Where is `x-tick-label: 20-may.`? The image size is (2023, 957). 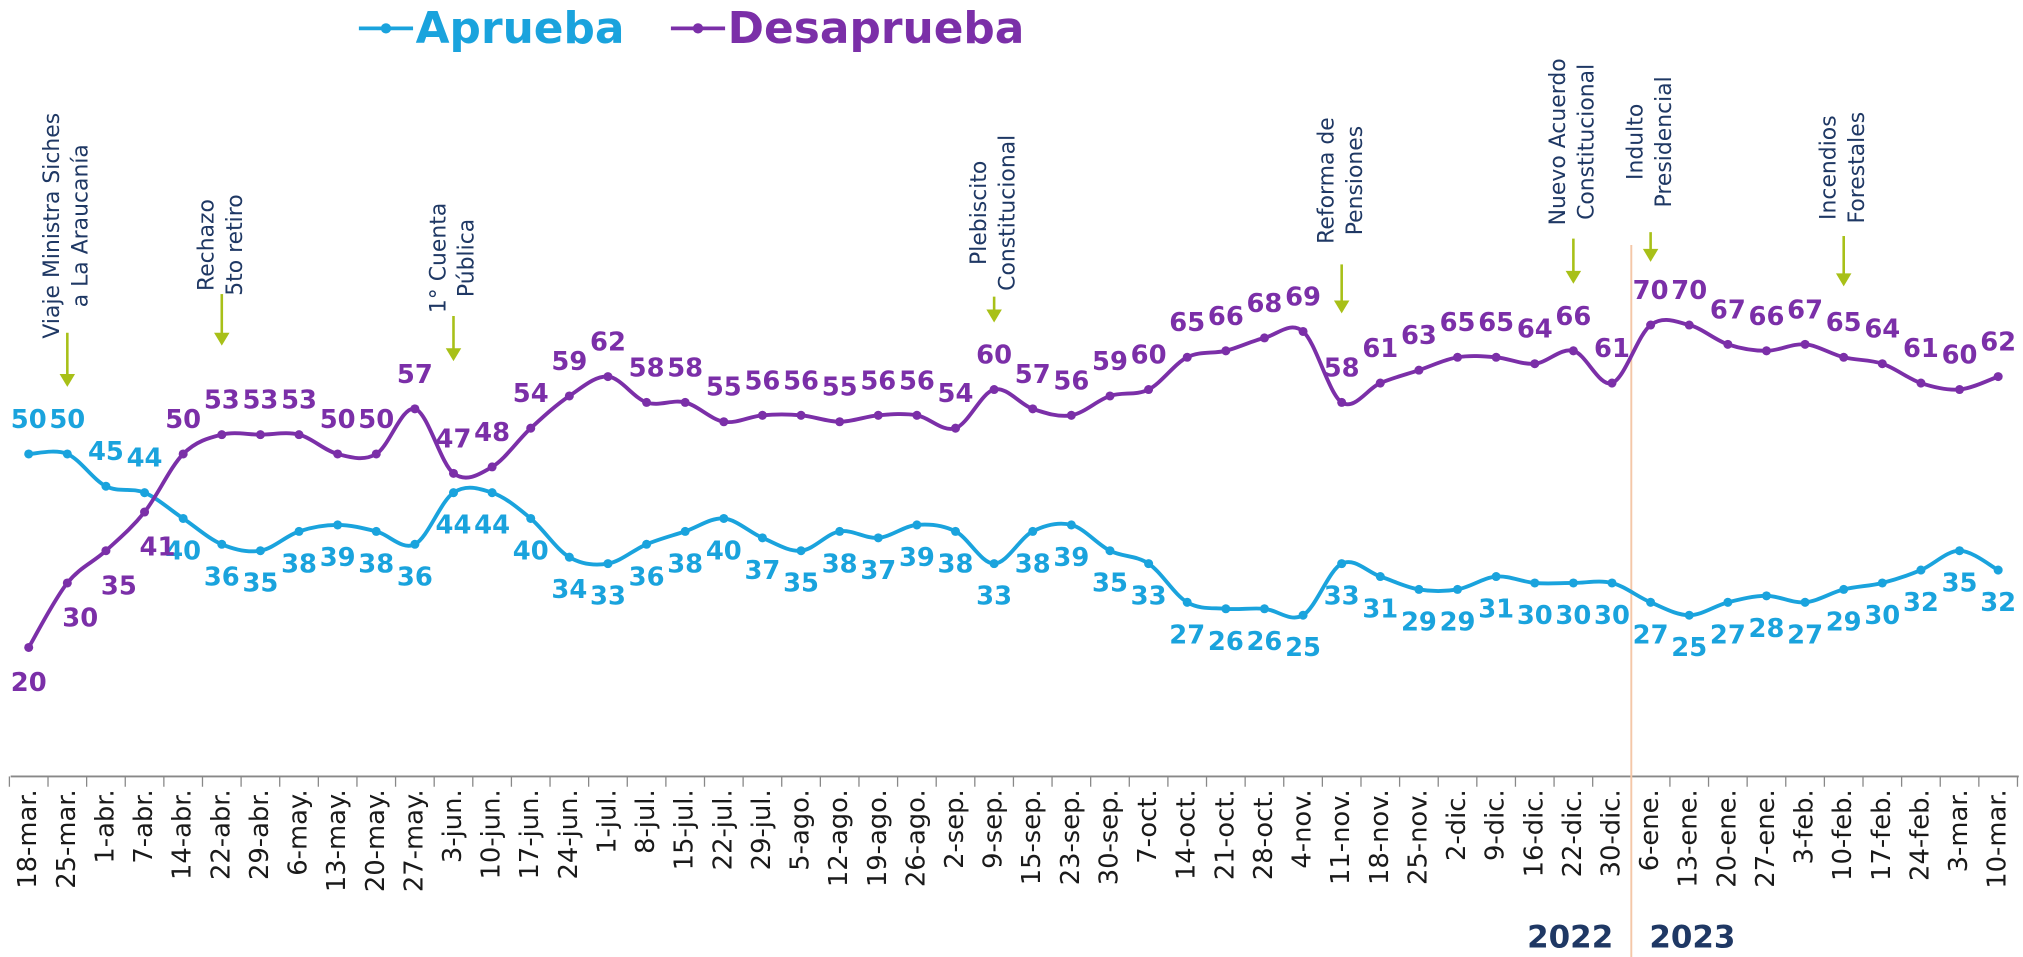 x-tick-label: 20-may. is located at coordinates (376, 840).